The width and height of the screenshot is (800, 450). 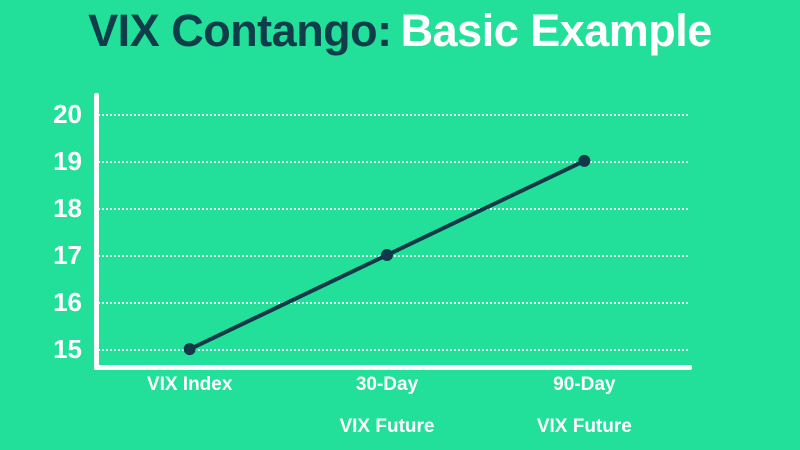 What do you see at coordinates (387, 406) in the screenshot?
I see `x-axis-tick-label: 30-Day VIX Future` at bounding box center [387, 406].